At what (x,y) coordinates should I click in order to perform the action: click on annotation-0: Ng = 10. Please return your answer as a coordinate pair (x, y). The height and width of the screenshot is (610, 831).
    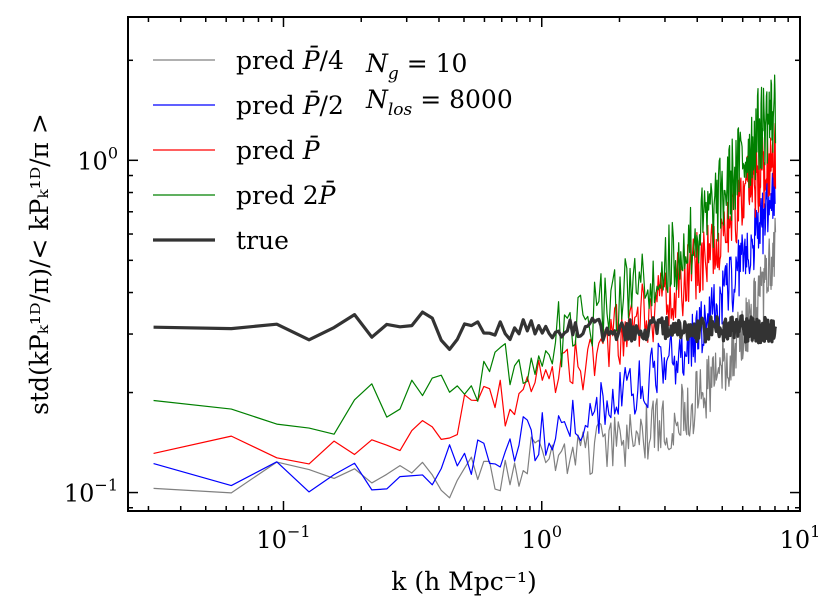
    Looking at the image, I should click on (416, 66).